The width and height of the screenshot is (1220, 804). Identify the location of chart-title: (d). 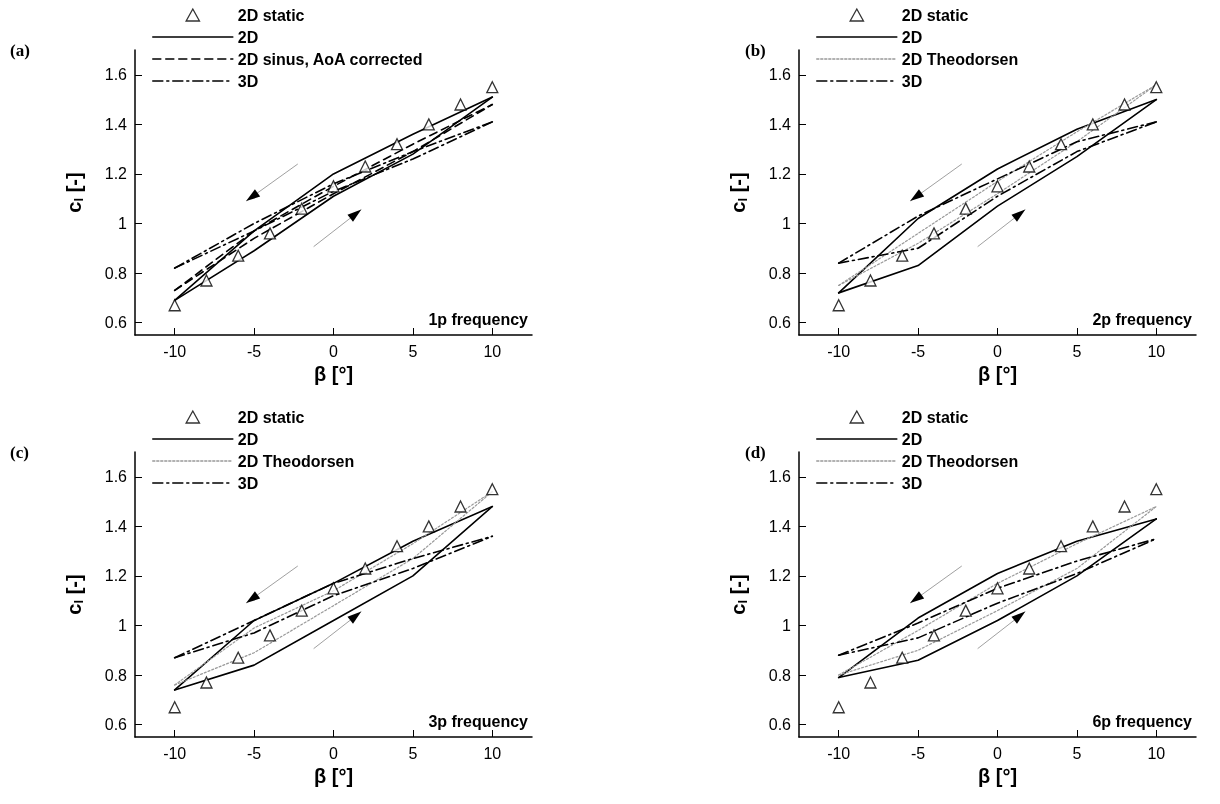
(755, 452).